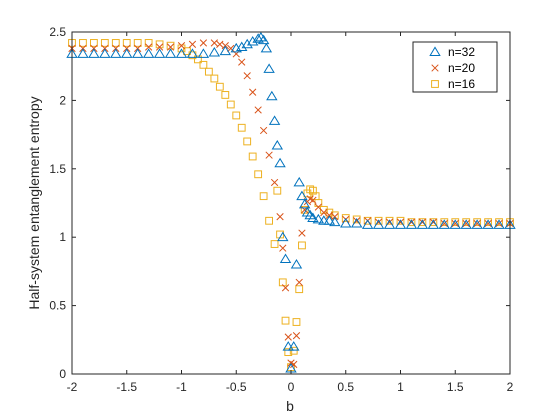 The height and width of the screenshot is (420, 560). What do you see at coordinates (461, 84) in the screenshot?
I see `legend-label-n-16: n=16` at bounding box center [461, 84].